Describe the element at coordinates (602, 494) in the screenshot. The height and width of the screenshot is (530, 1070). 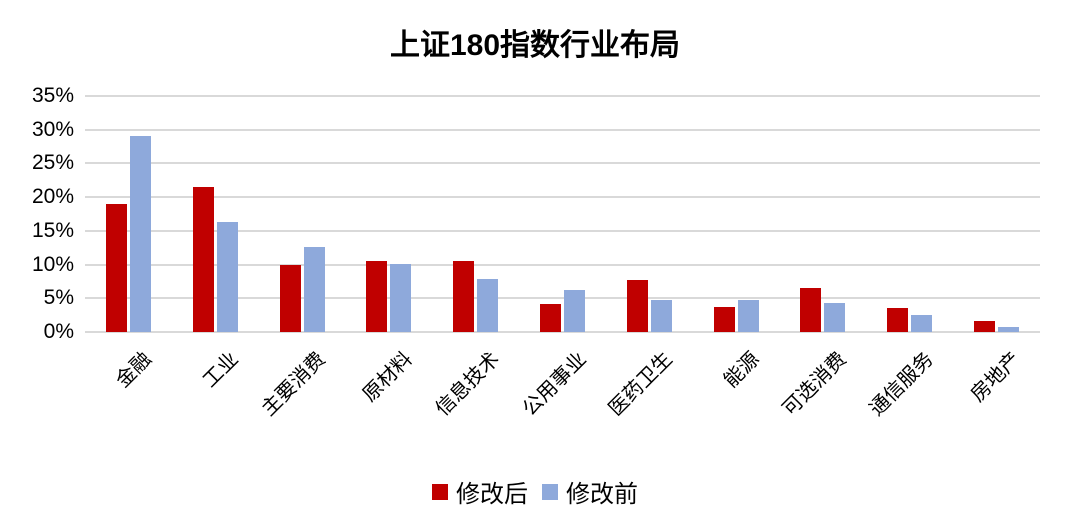
I see `legend-label: 修改前` at that location.